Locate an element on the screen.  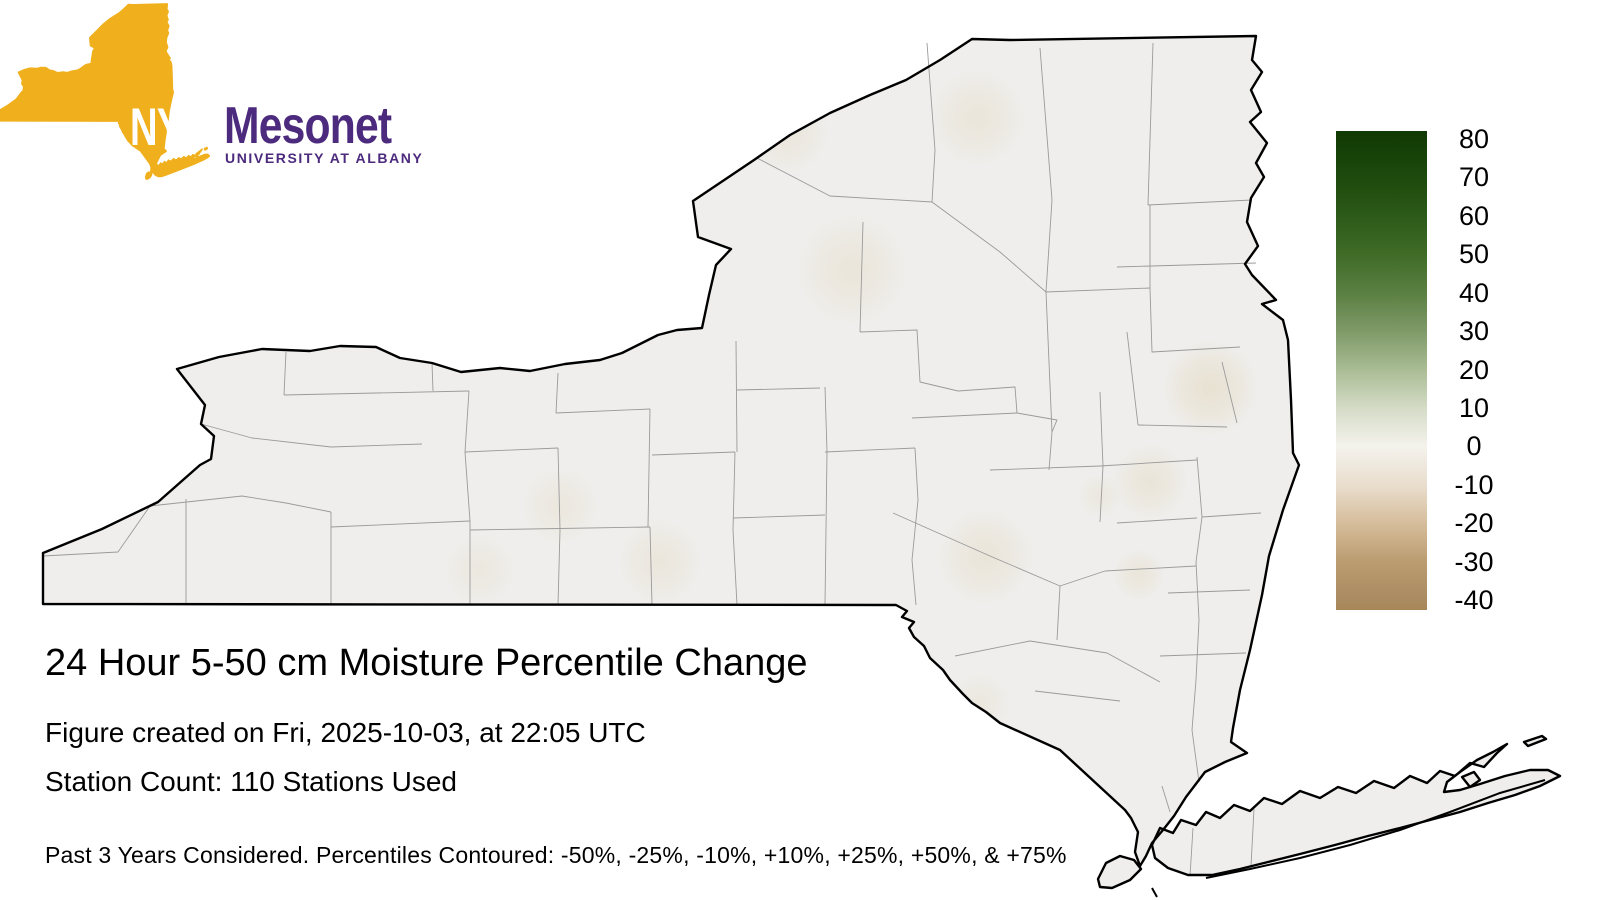
logo-mesonet-wordmark: Mesonet is located at coordinates (308, 126).